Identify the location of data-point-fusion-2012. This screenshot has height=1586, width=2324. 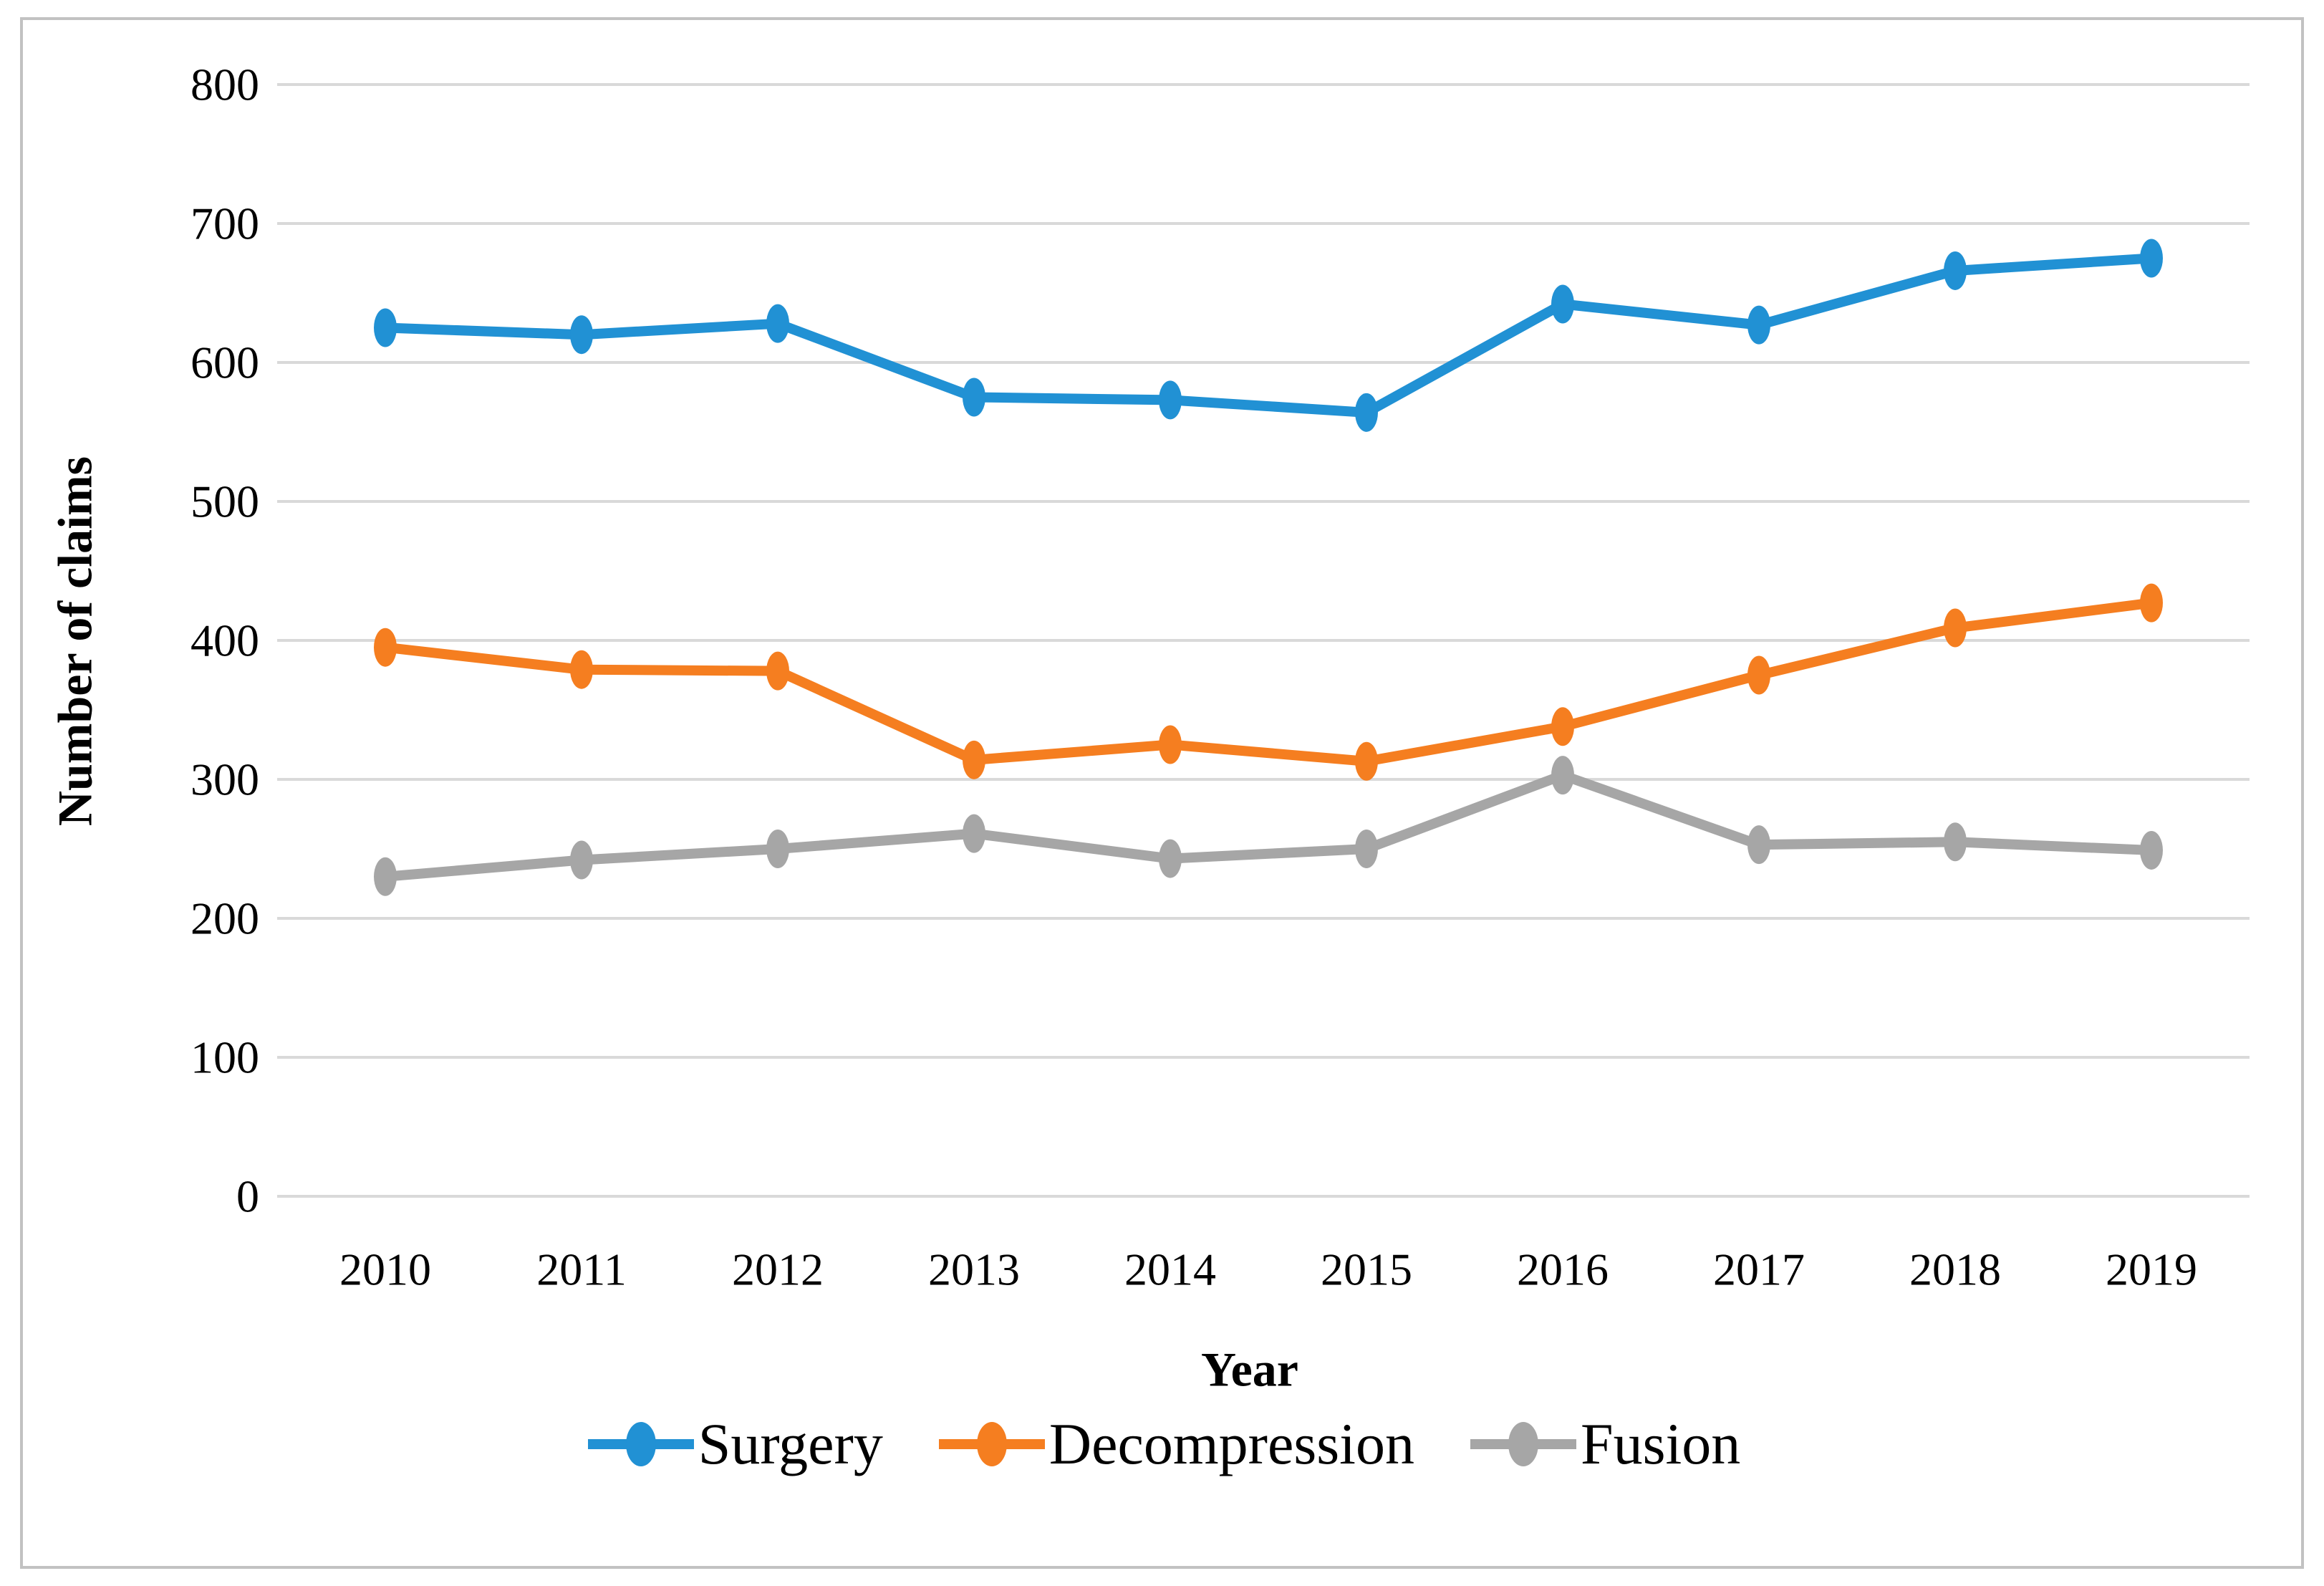
(777, 849).